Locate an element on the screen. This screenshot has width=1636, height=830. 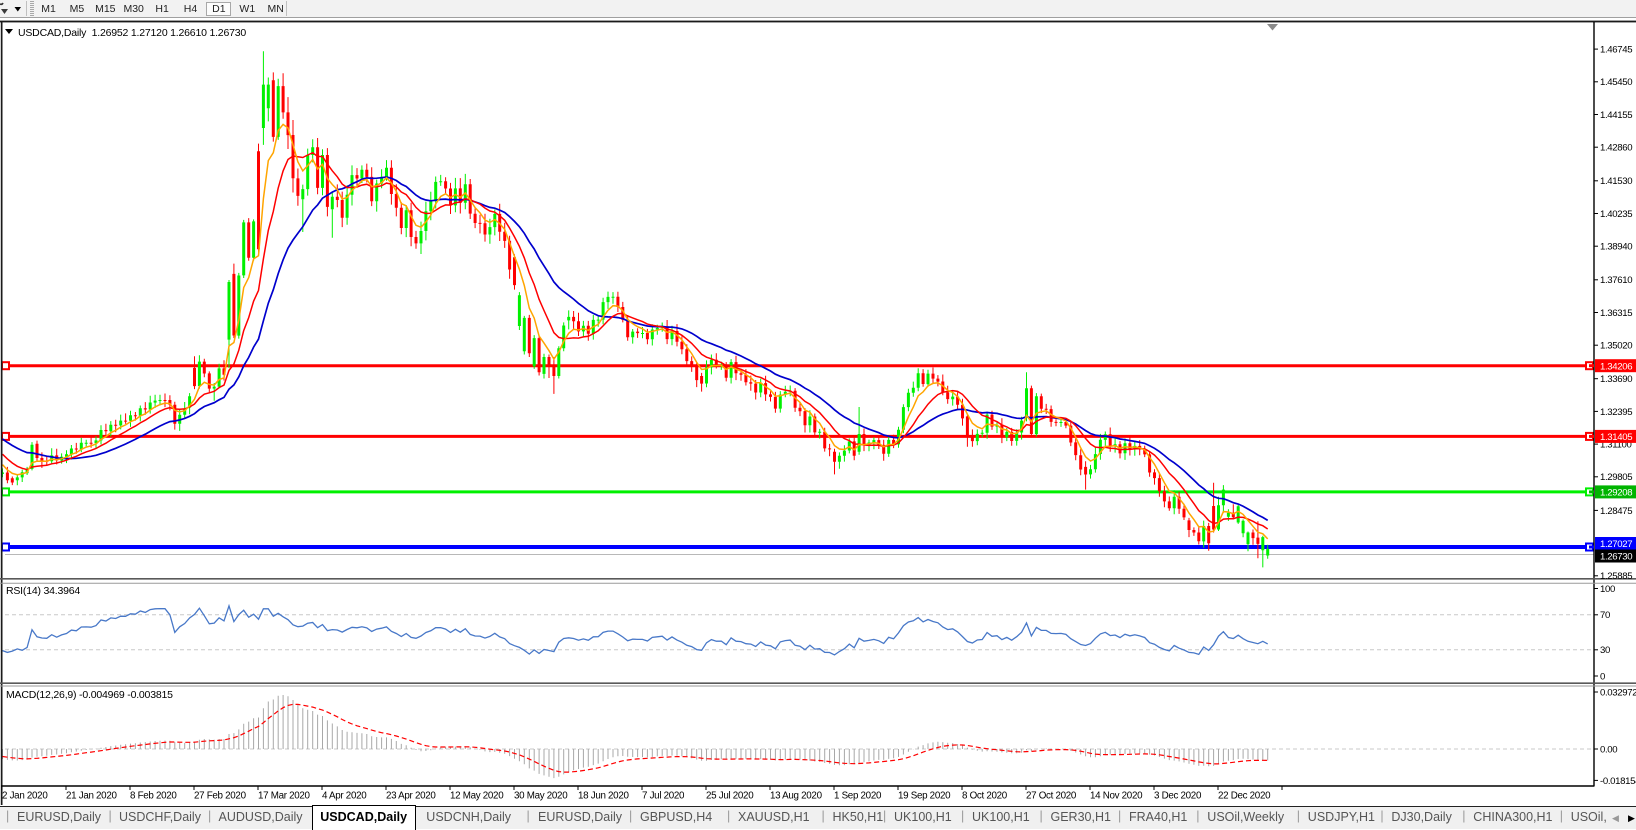
svg-text: 1.29805 is located at coordinates (1616, 477).